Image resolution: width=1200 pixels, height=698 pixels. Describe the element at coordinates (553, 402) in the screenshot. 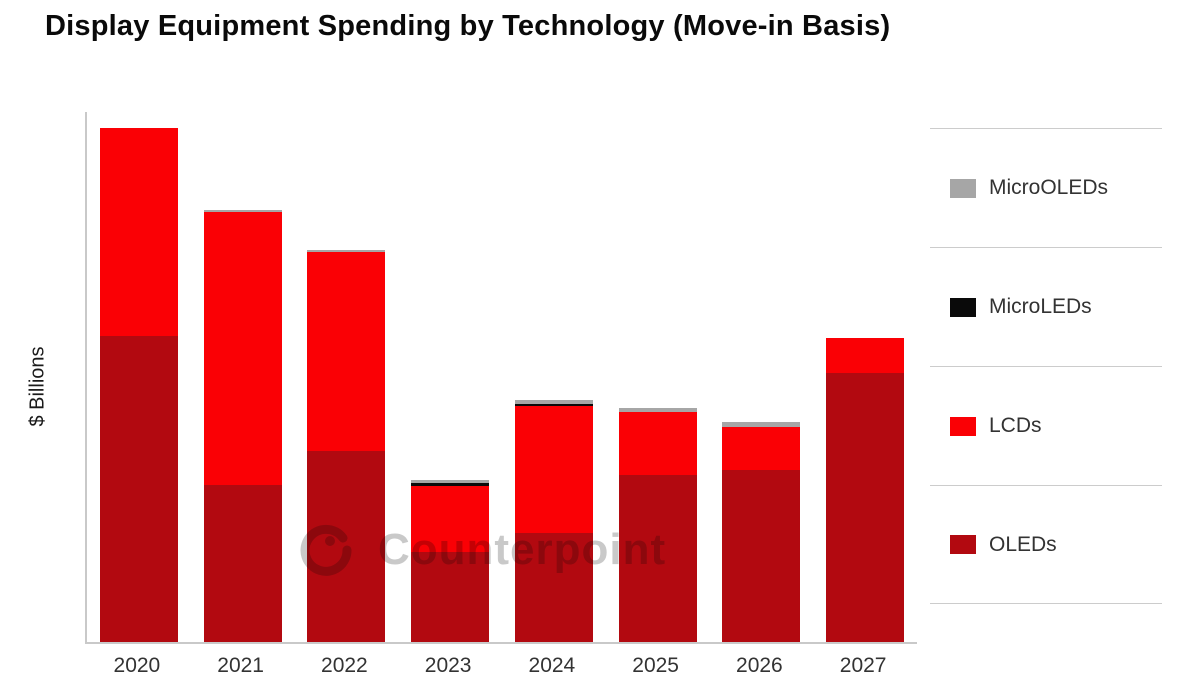

I see `bar-segment-microoleds-2024` at that location.